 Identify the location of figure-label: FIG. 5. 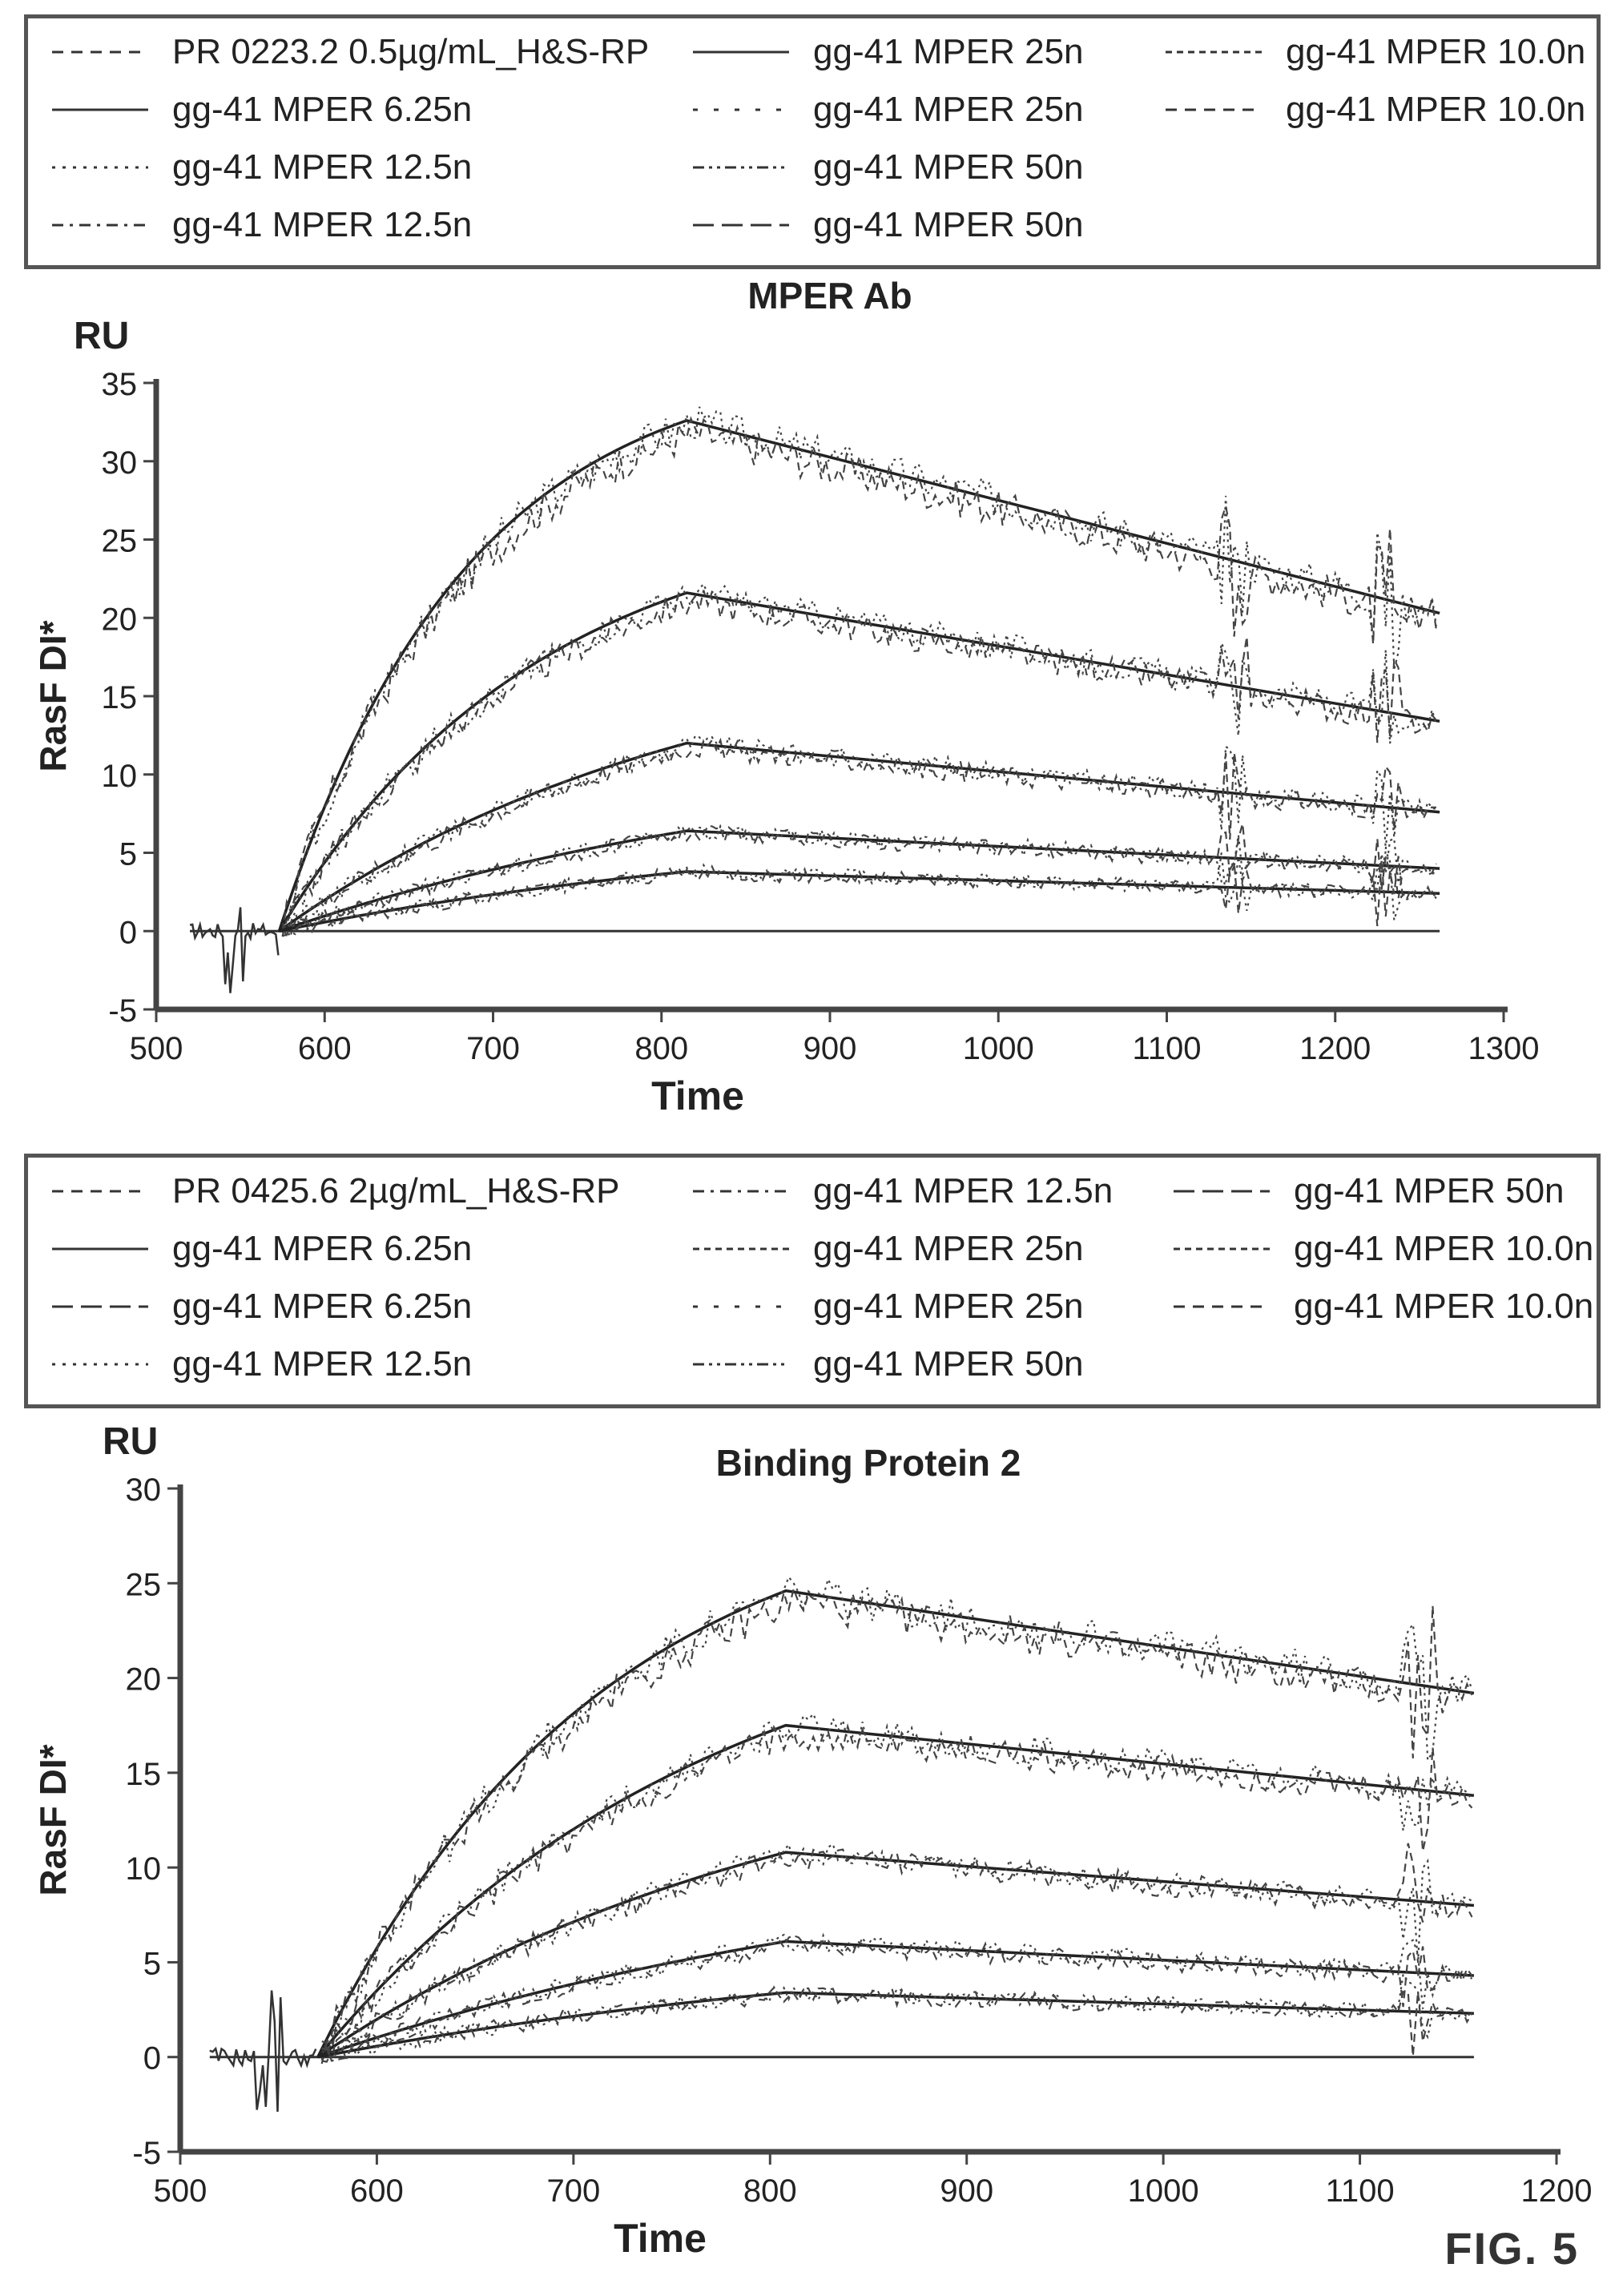
(1511, 2248).